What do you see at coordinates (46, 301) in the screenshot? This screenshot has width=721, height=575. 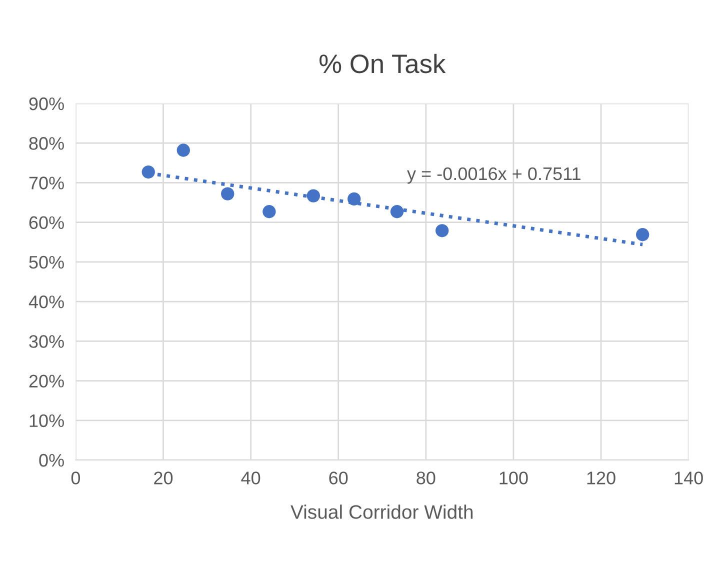 I see `y-tick-label: 40%` at bounding box center [46, 301].